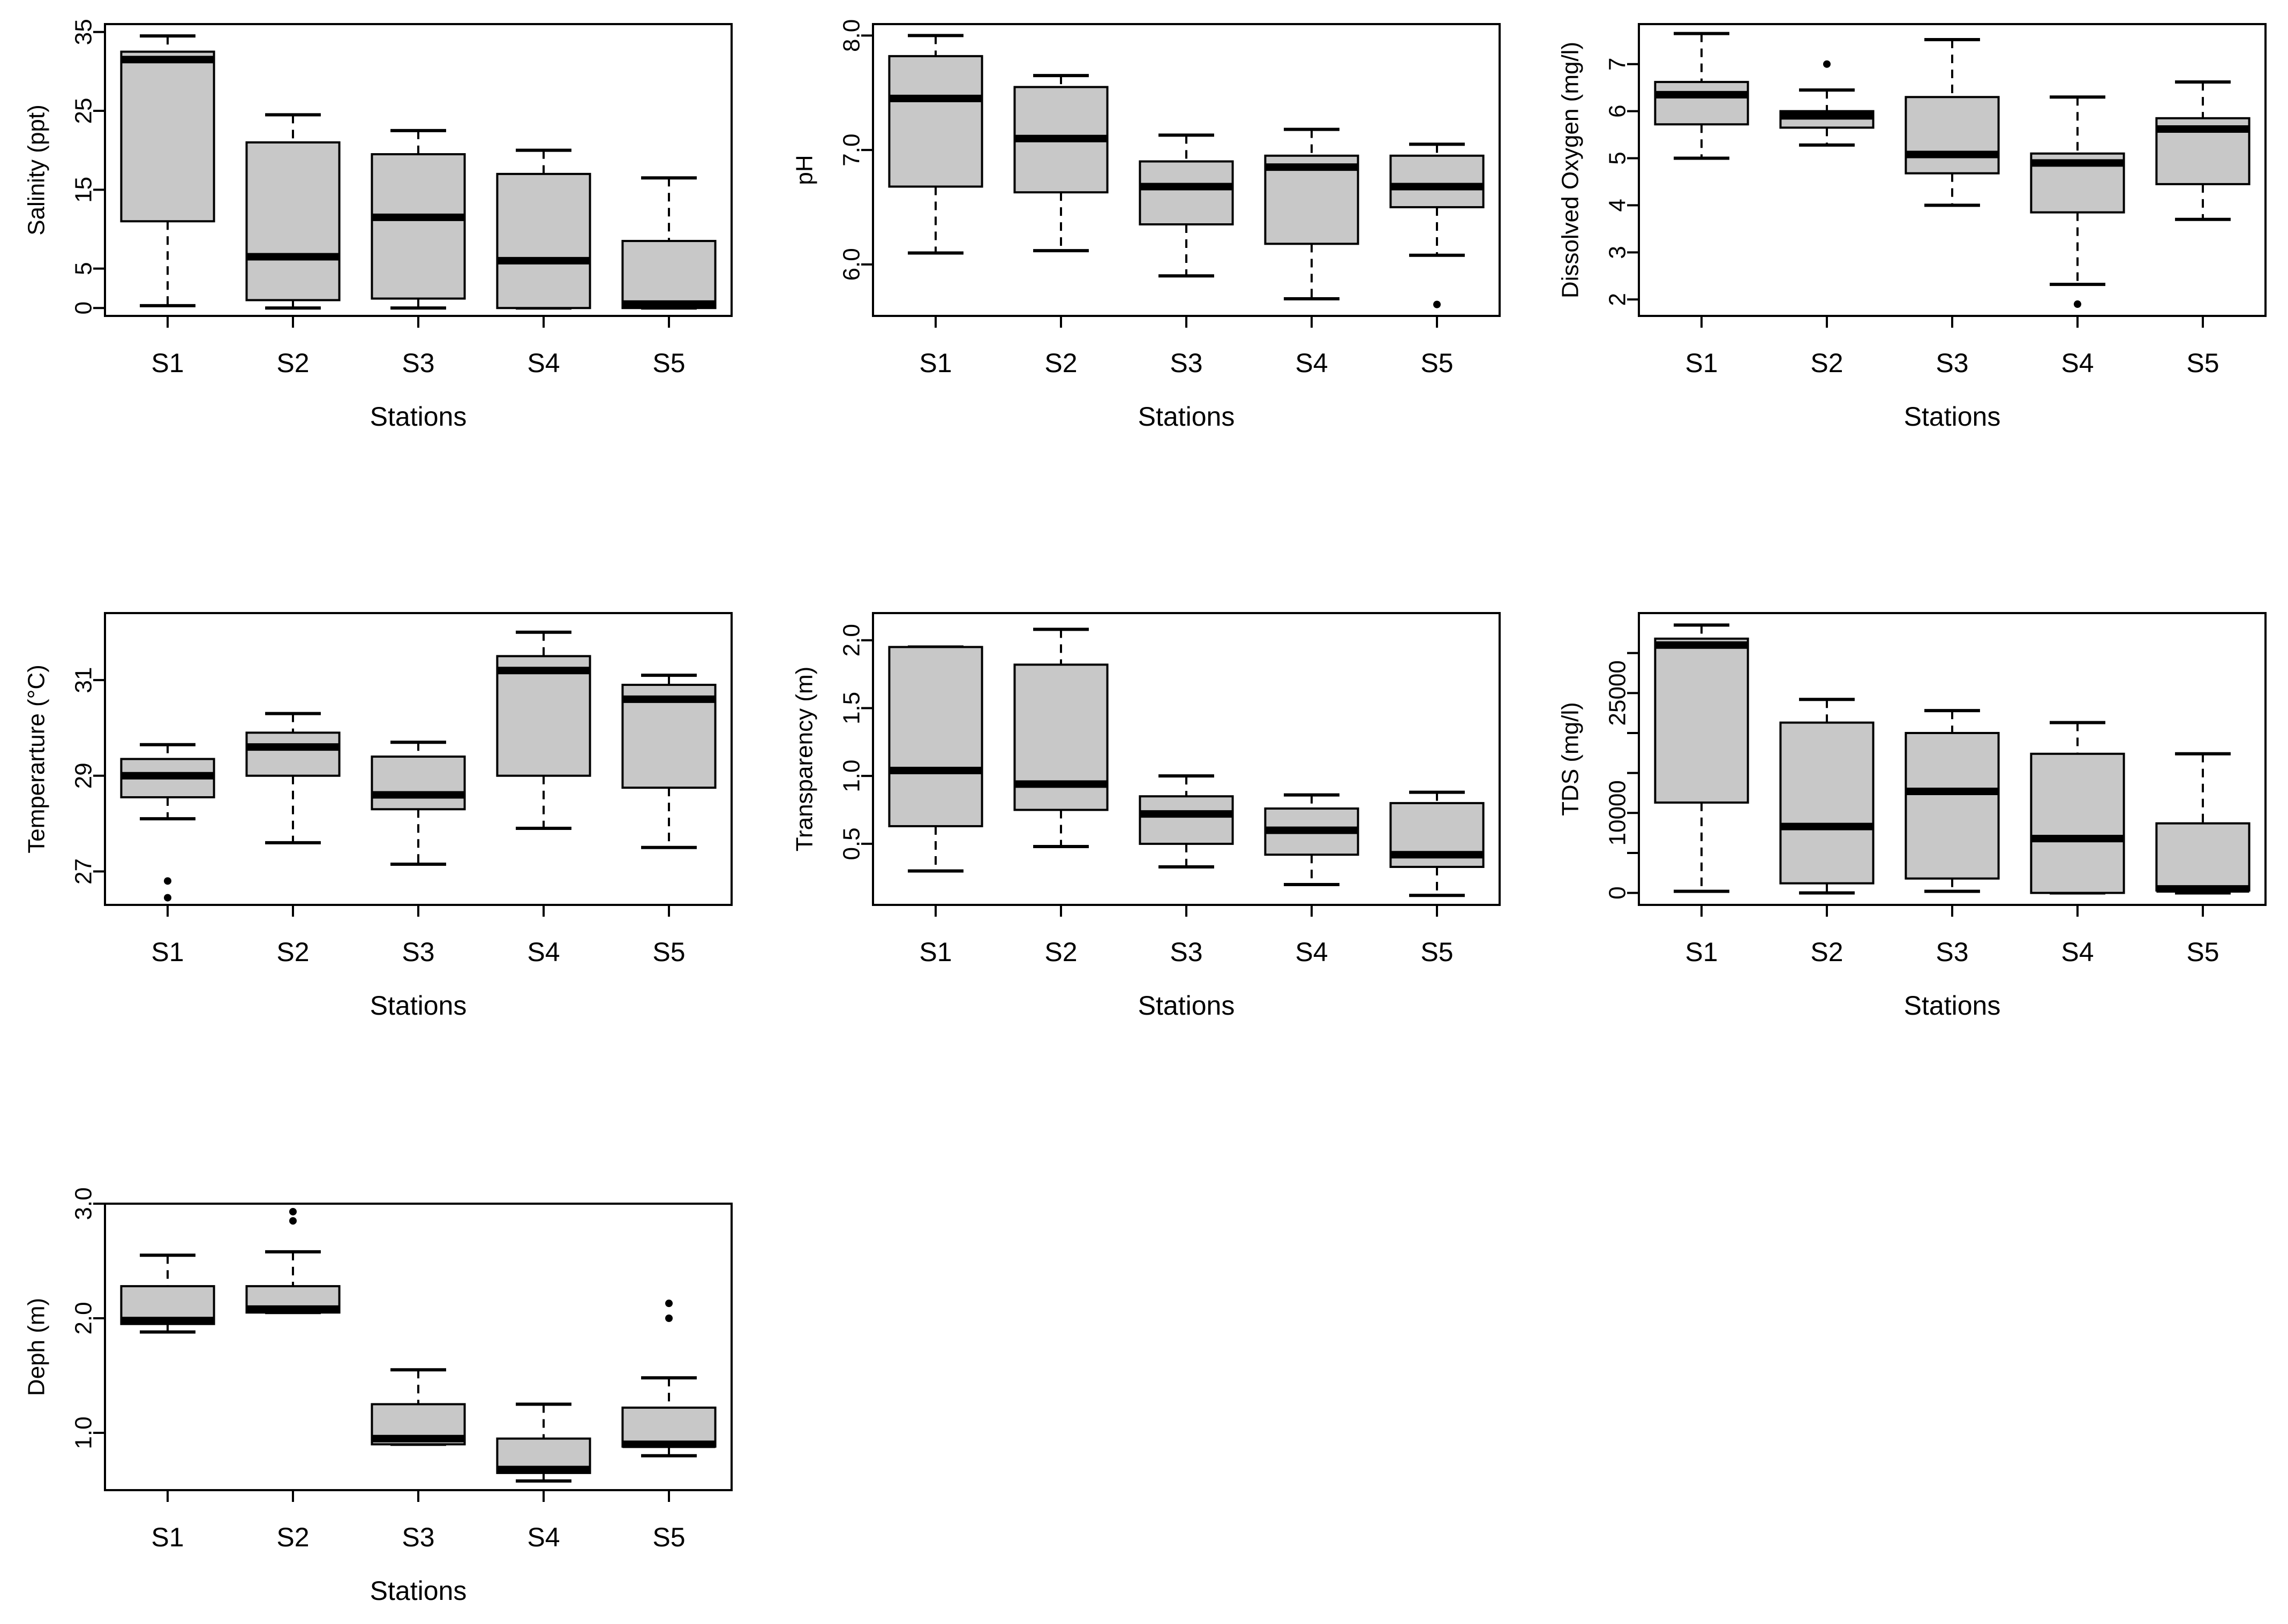 Image resolution: width=2288 pixels, height=1624 pixels. I want to click on boxplot-panel: 1.0 2.0 3.0 Deph (m) S1 S2 S3 S4 S5 Stations, so click(378, 1396).